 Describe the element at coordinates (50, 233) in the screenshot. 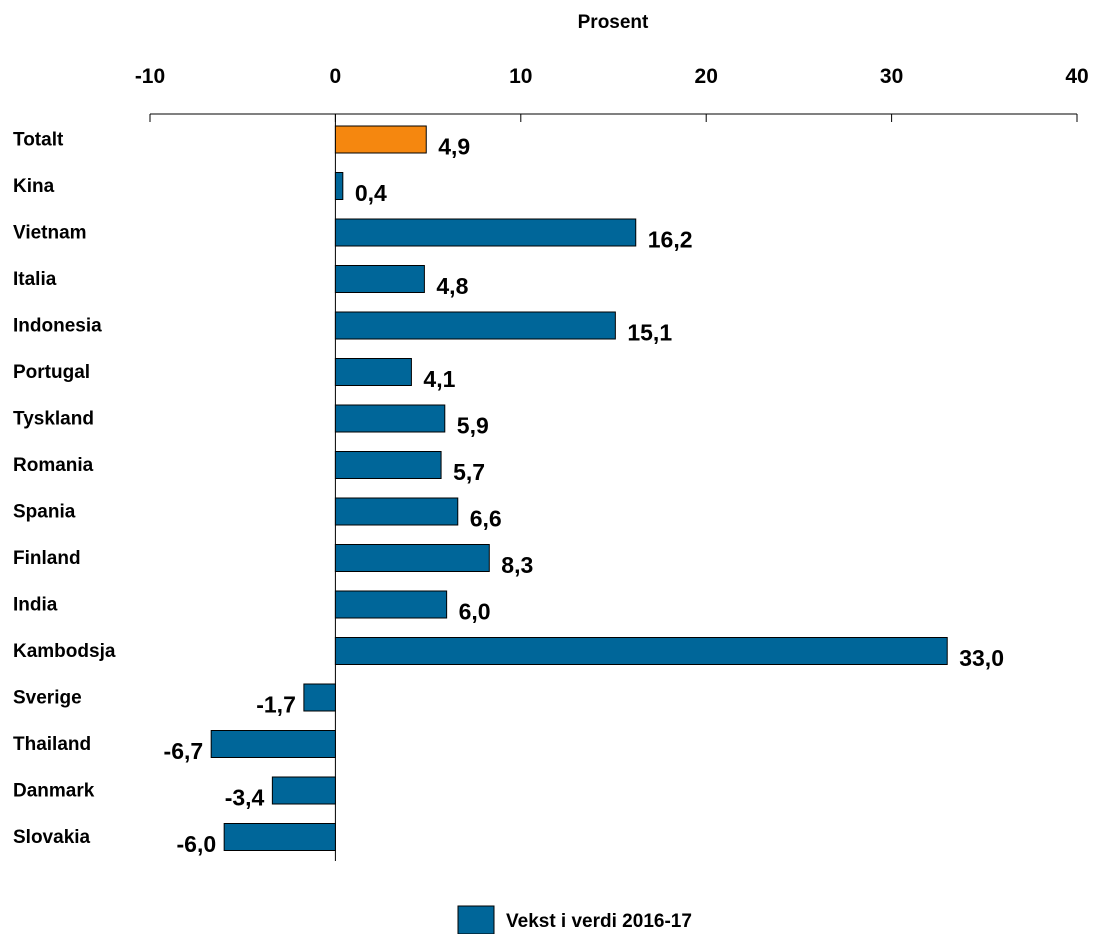

I see `category-label: Vietnam` at that location.